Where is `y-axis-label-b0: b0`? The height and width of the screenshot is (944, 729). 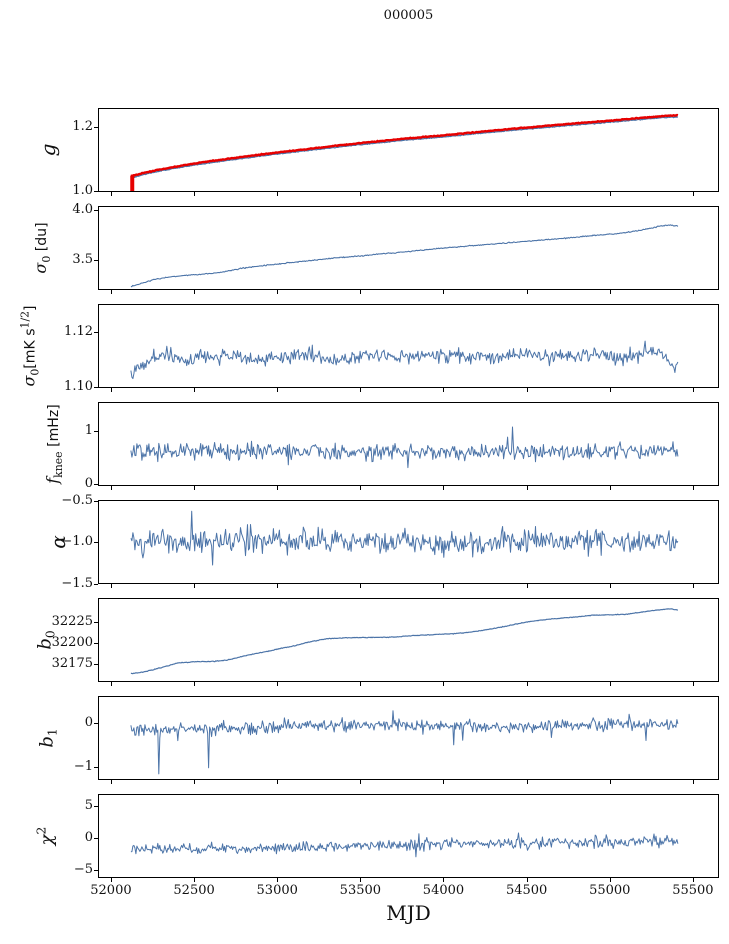
y-axis-label-b0: b0 is located at coordinates (46, 640).